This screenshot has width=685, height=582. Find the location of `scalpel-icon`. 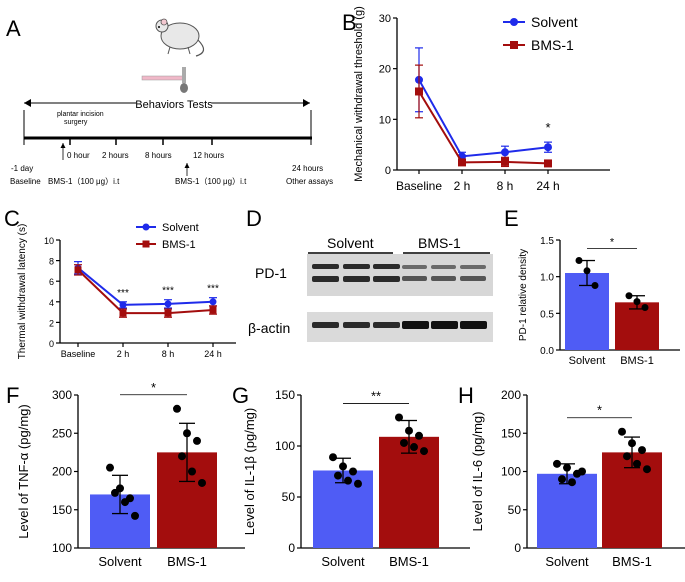

scalpel-icon is located at coordinates (164, 80).